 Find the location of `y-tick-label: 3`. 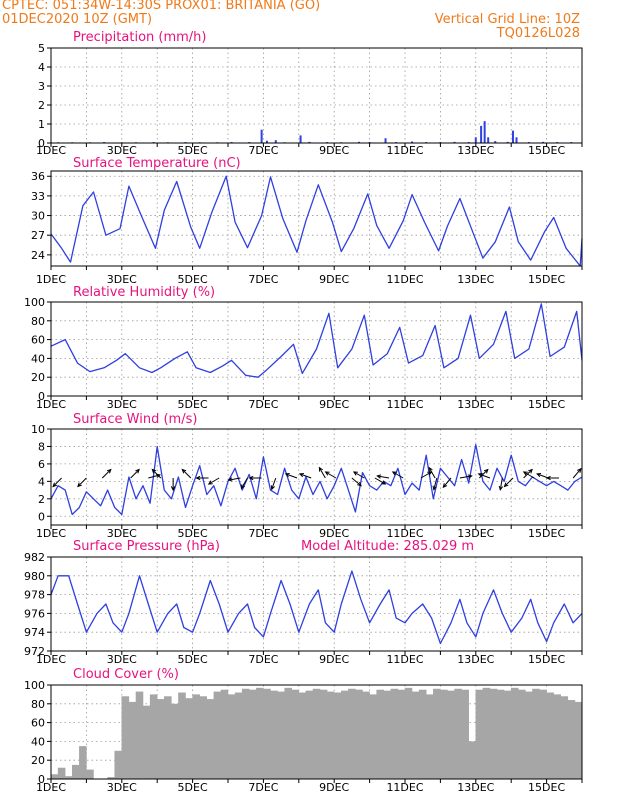

y-tick-label: 3 is located at coordinates (41, 86).